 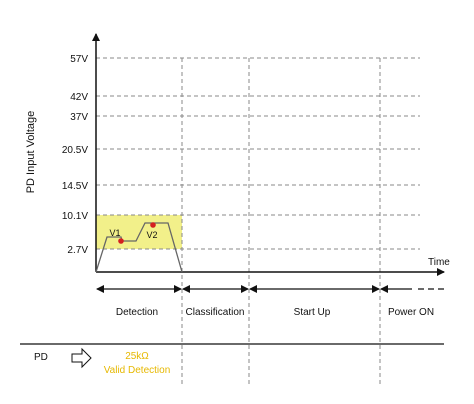 What do you see at coordinates (31, 152) in the screenshot?
I see `y-axis-title: PD Input Voltage` at bounding box center [31, 152].